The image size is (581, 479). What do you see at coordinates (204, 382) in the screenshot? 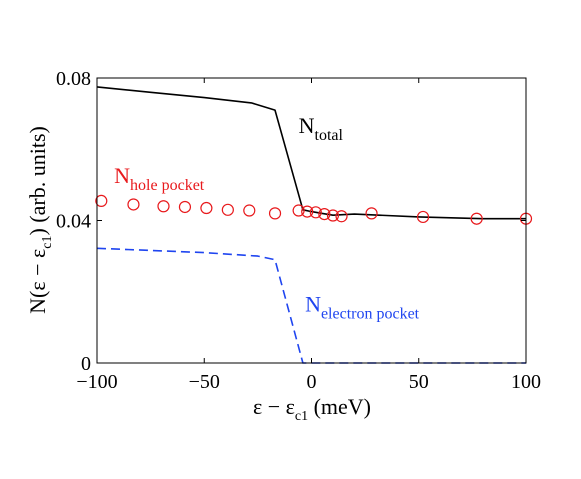
I see `x-tick-label: −50` at bounding box center [204, 382].